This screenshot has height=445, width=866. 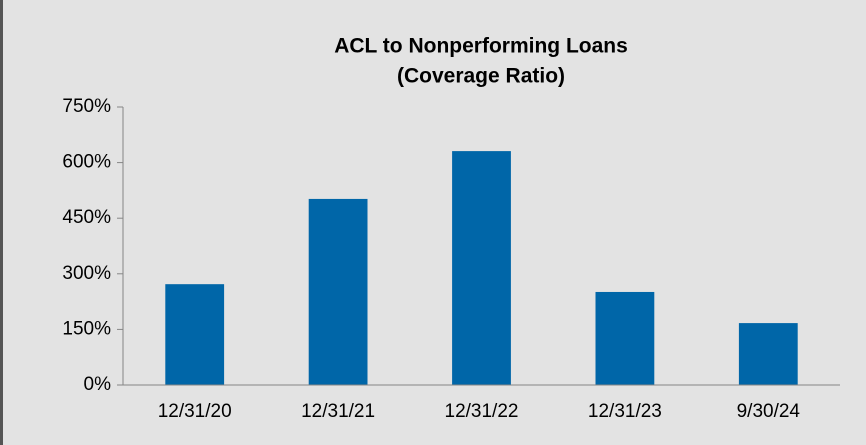 I want to click on y-tick-label: 450%, so click(x=86, y=217).